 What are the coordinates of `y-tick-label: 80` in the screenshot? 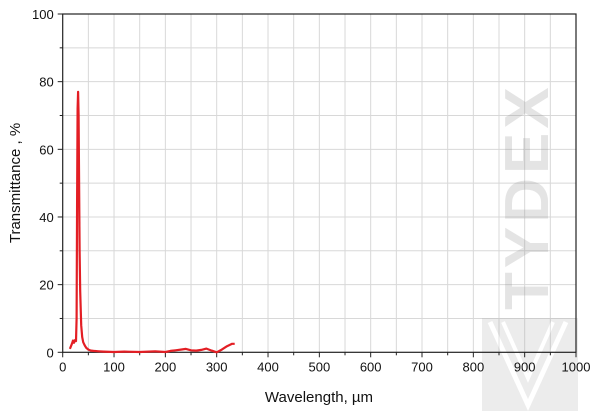 It's located at (46, 82).